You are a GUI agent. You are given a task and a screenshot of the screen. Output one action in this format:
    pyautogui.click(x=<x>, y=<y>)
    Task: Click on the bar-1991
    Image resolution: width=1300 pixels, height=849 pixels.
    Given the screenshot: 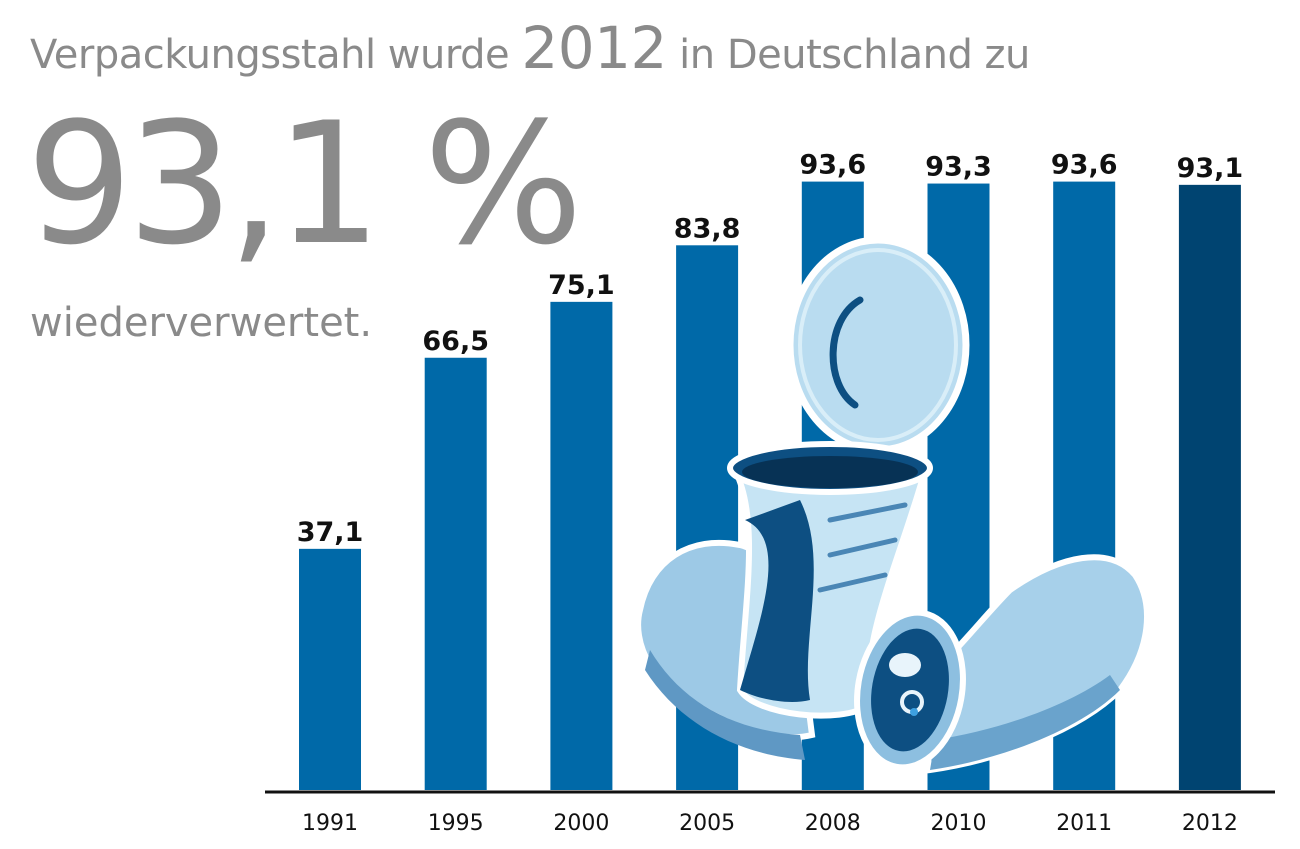 What is the action you would take?
    pyautogui.click(x=330, y=669)
    